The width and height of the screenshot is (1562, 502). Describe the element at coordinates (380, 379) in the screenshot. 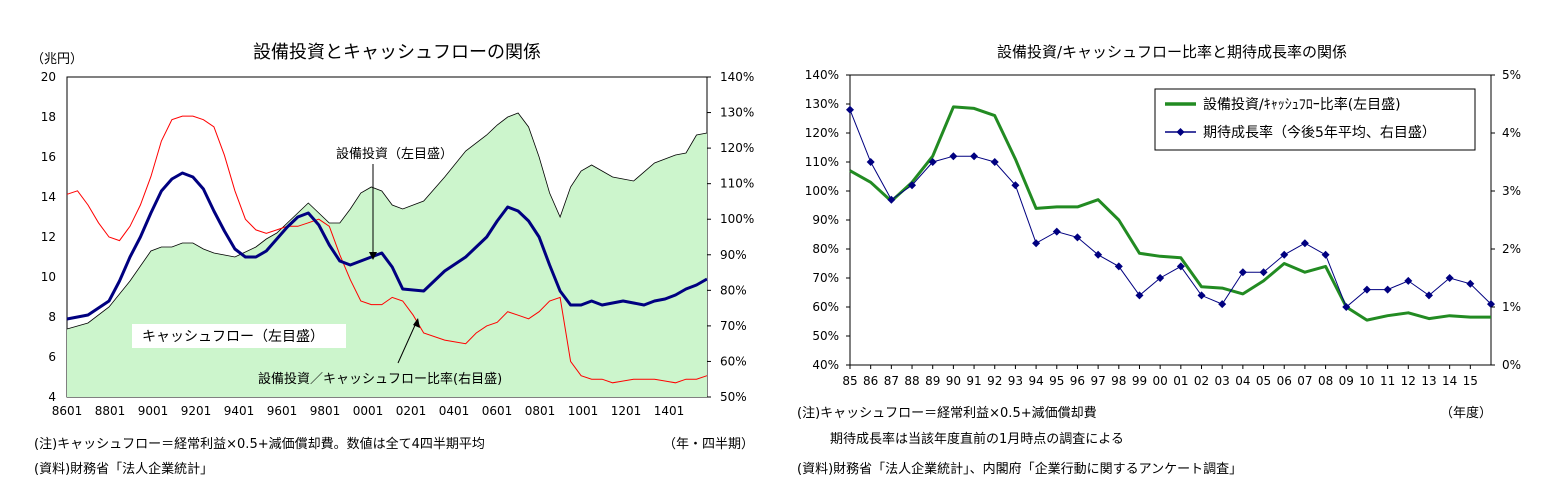

I see `ratio-label: 設備投資／キャッシュフロー比率(右目盛)` at that location.